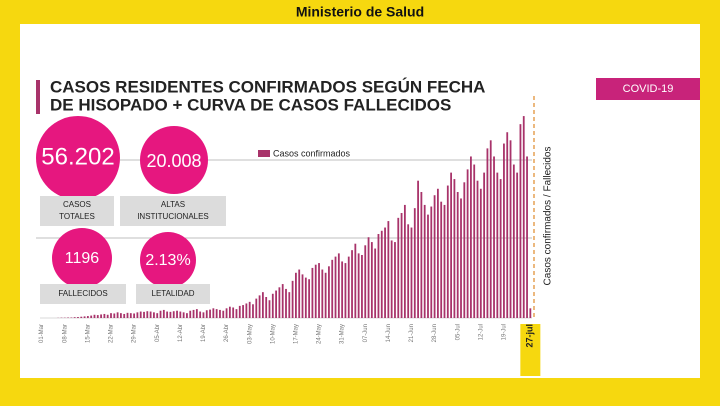 Image resolution: width=720 pixels, height=406 pixels. I want to click on x-tick-label: 12-Abr, so click(181, 333).